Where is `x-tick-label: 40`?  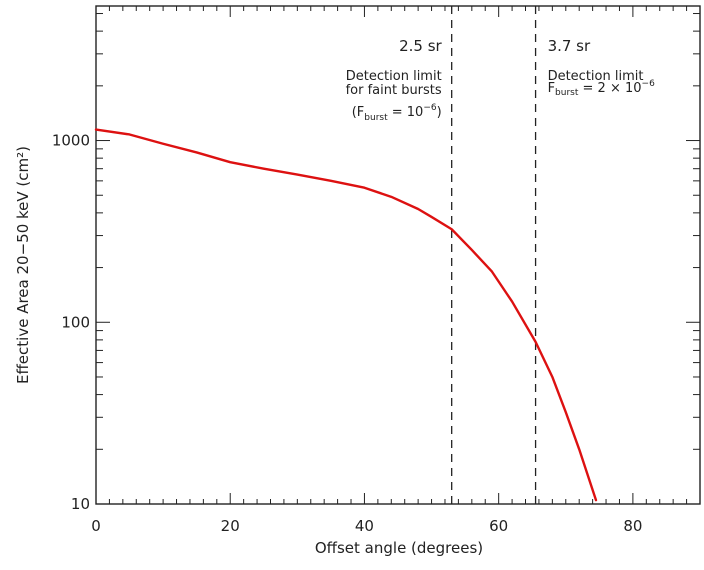
x-tick-label: 40 is located at coordinates (364, 526).